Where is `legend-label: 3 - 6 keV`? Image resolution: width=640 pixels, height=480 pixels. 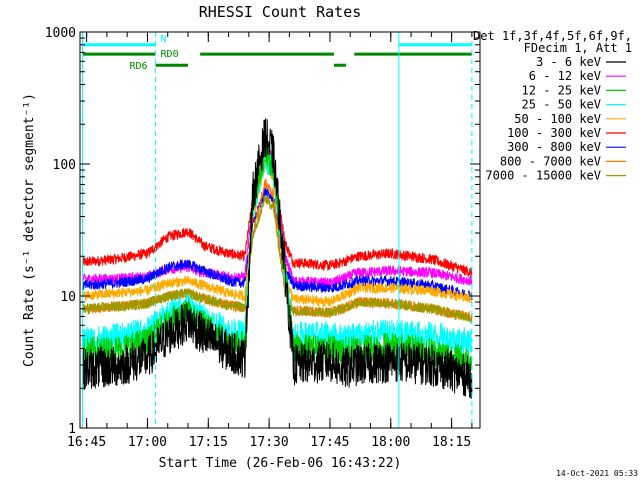 legend-label: 3 - 6 keV is located at coordinates (568, 62).